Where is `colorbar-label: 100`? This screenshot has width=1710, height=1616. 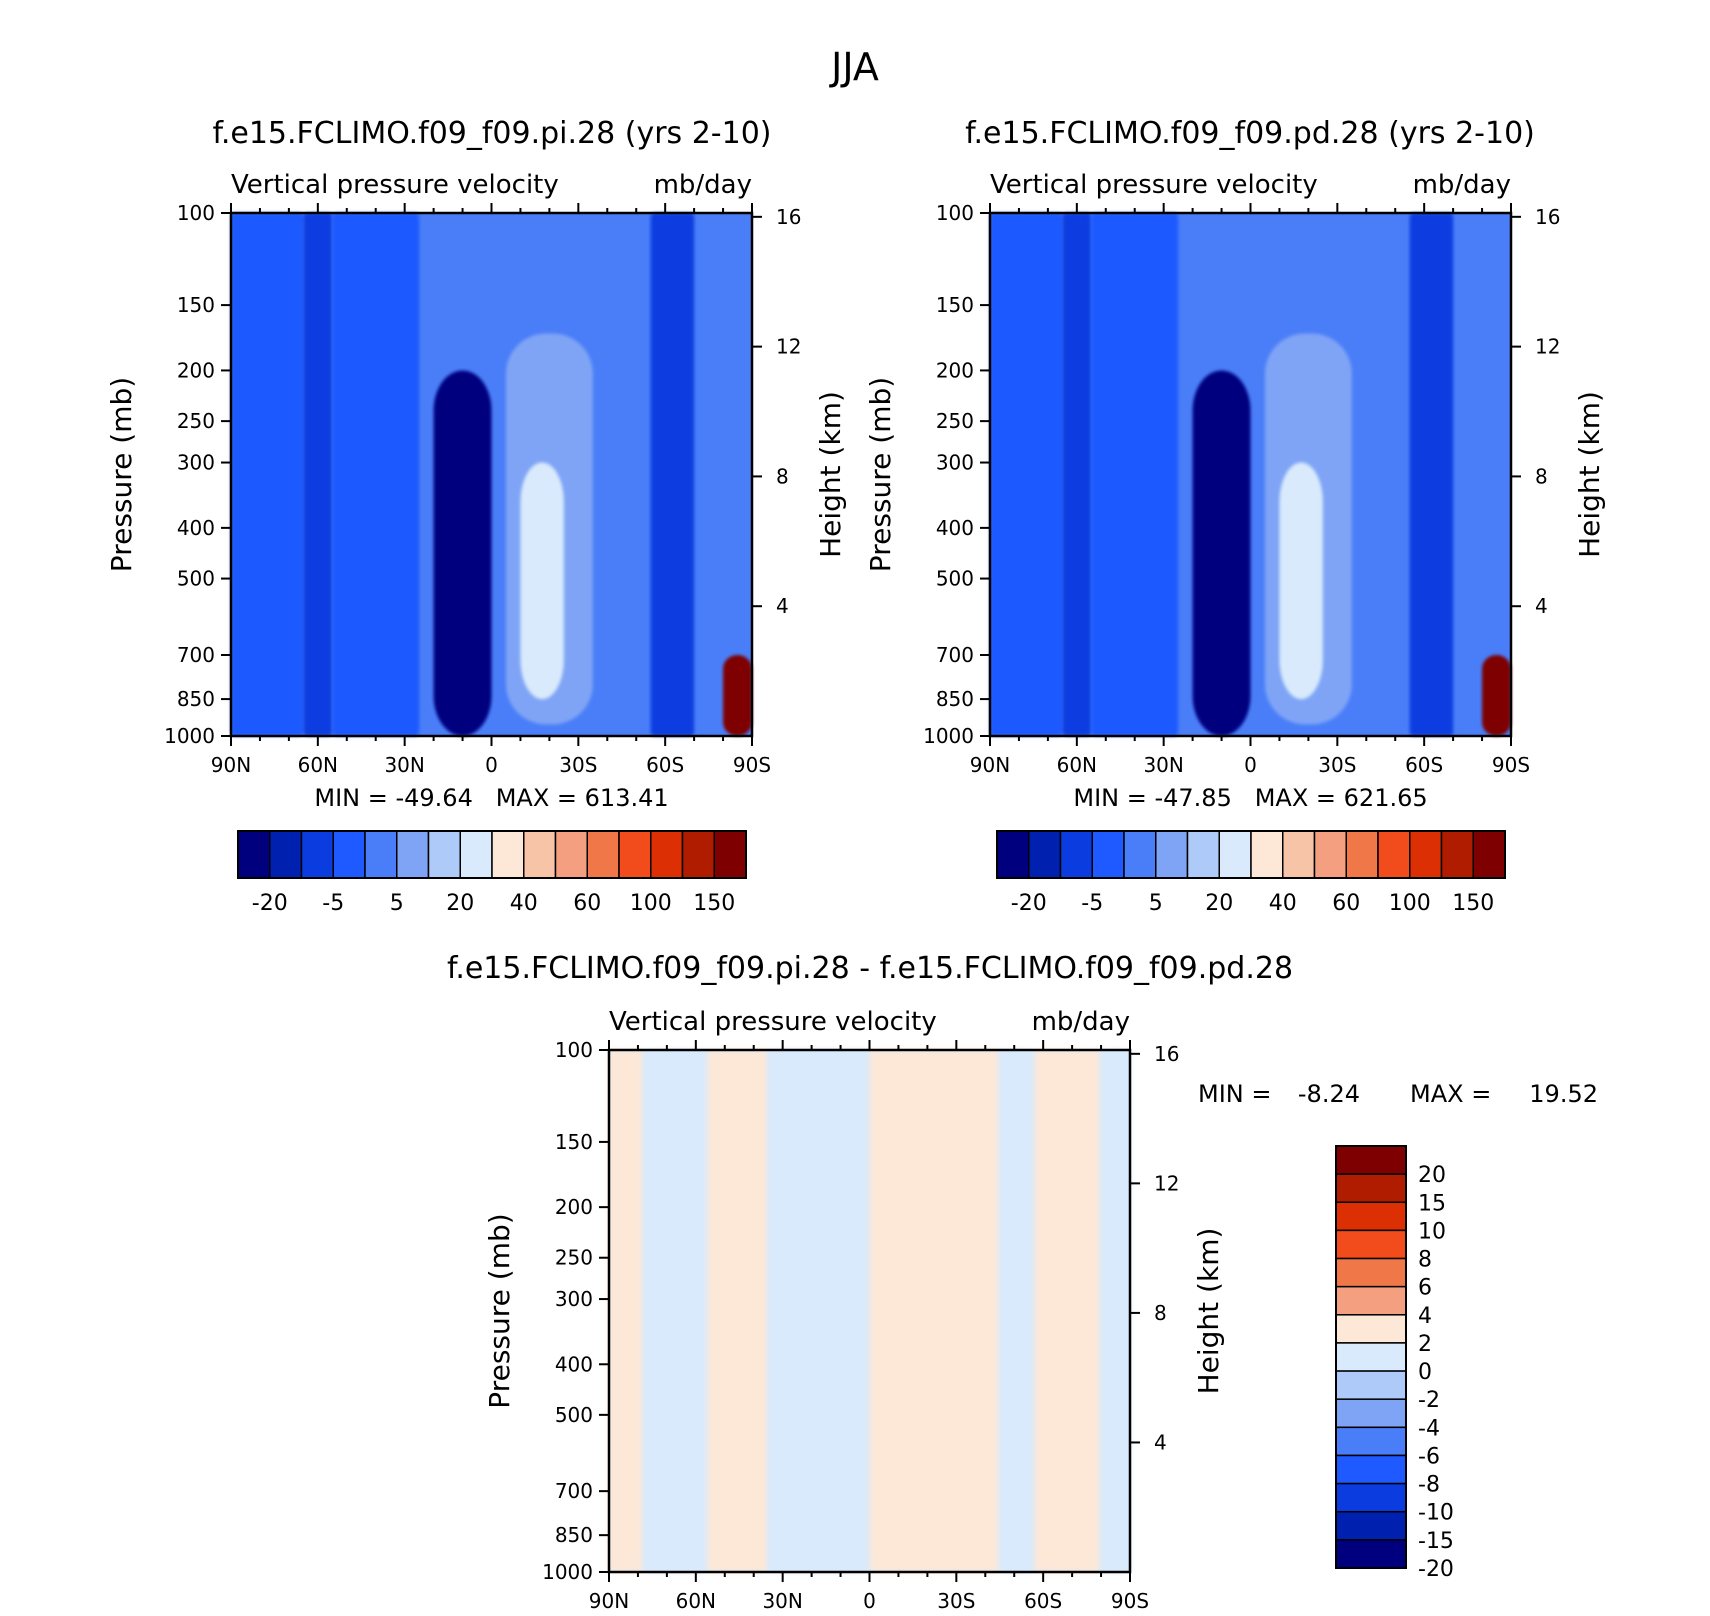
colorbar-label: 100 is located at coordinates (651, 903).